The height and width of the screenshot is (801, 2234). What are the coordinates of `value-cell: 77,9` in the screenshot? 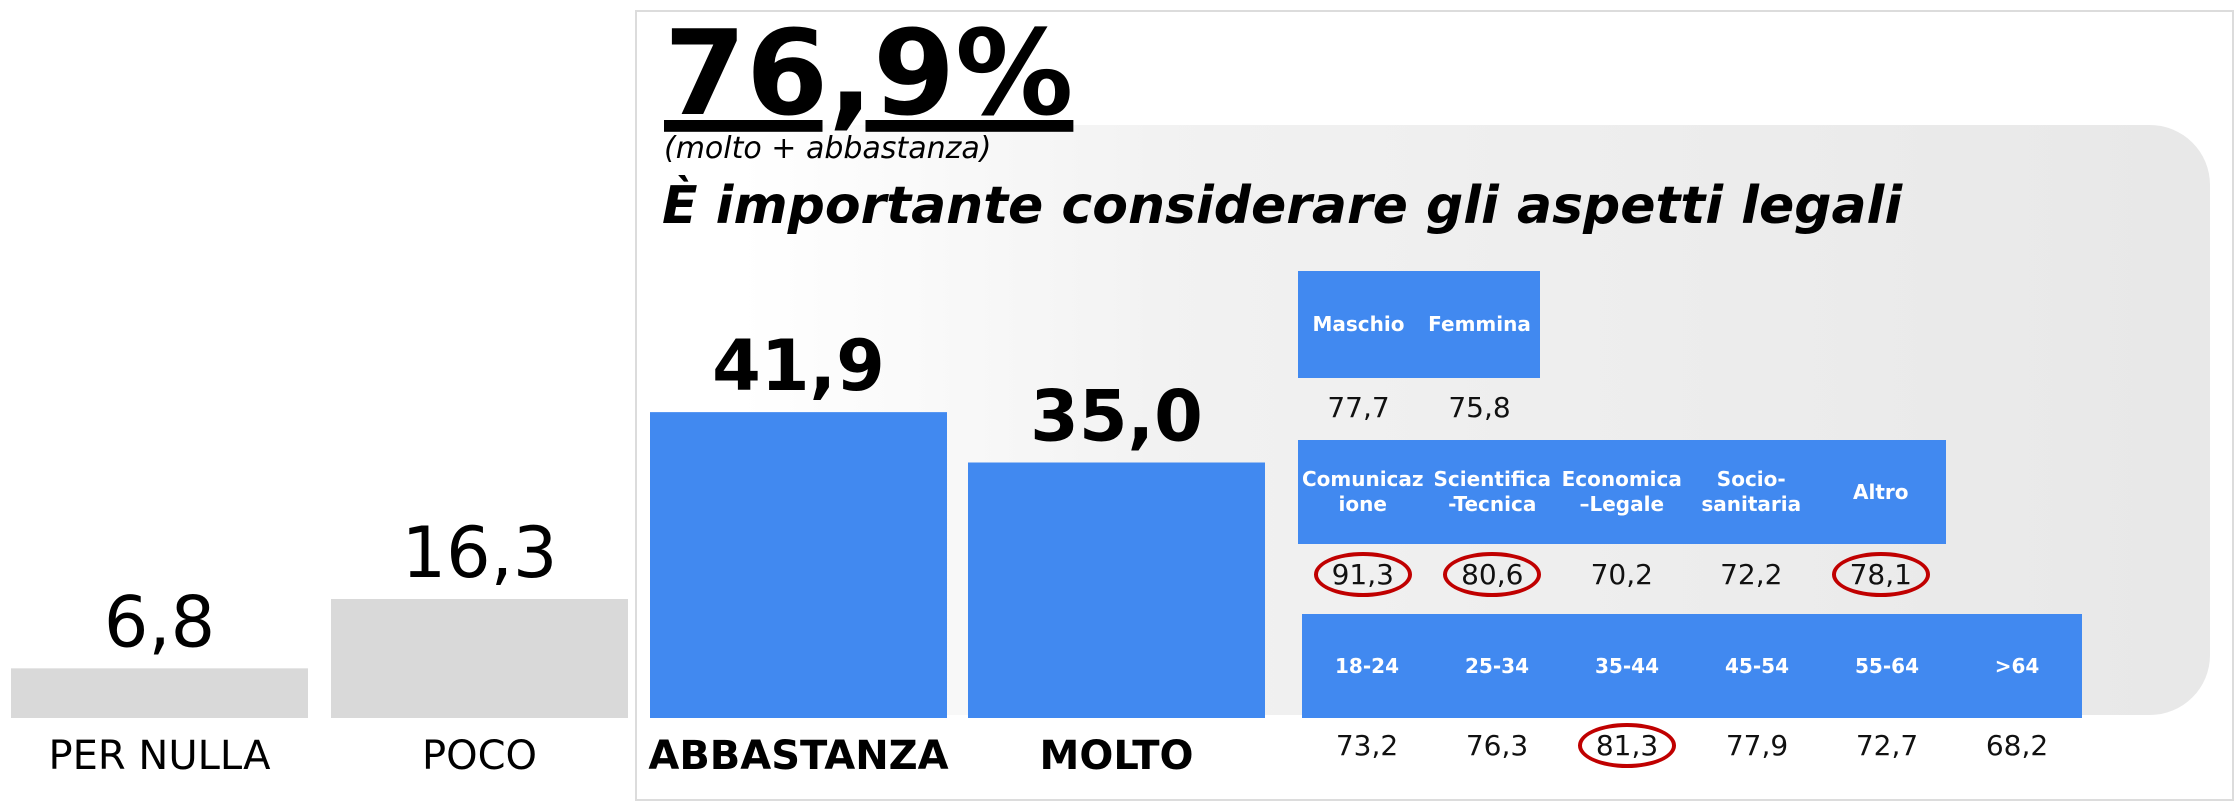 It's located at (1757, 745).